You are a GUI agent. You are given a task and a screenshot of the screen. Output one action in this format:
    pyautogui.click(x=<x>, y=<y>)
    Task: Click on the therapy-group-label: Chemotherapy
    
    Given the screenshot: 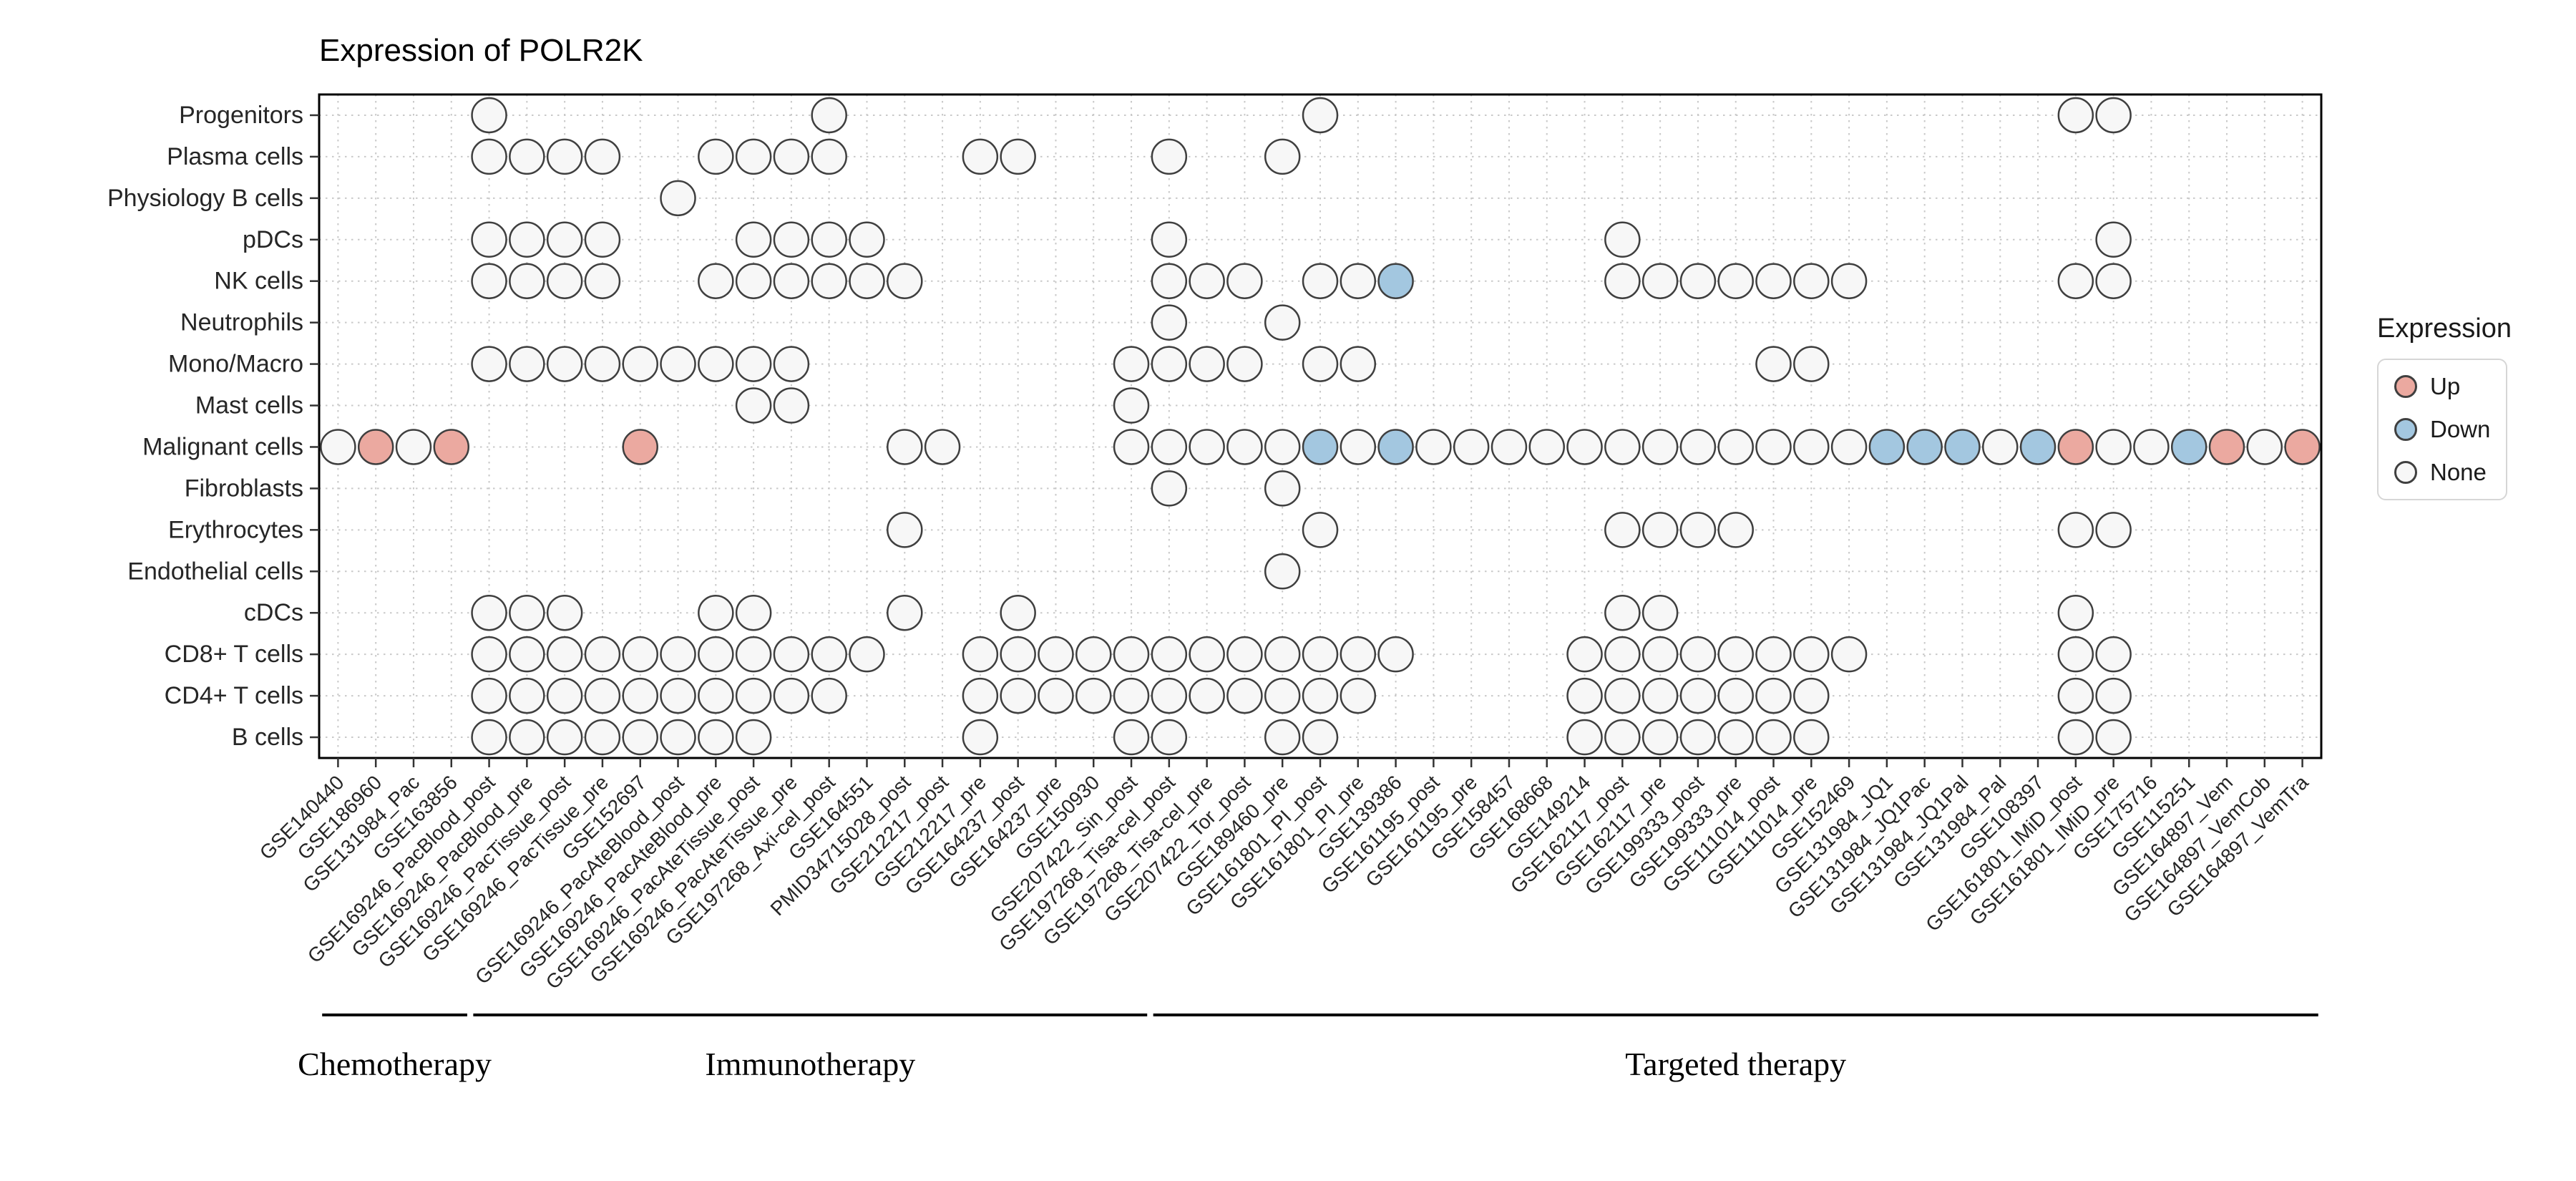 What is the action you would take?
    pyautogui.click(x=395, y=1064)
    